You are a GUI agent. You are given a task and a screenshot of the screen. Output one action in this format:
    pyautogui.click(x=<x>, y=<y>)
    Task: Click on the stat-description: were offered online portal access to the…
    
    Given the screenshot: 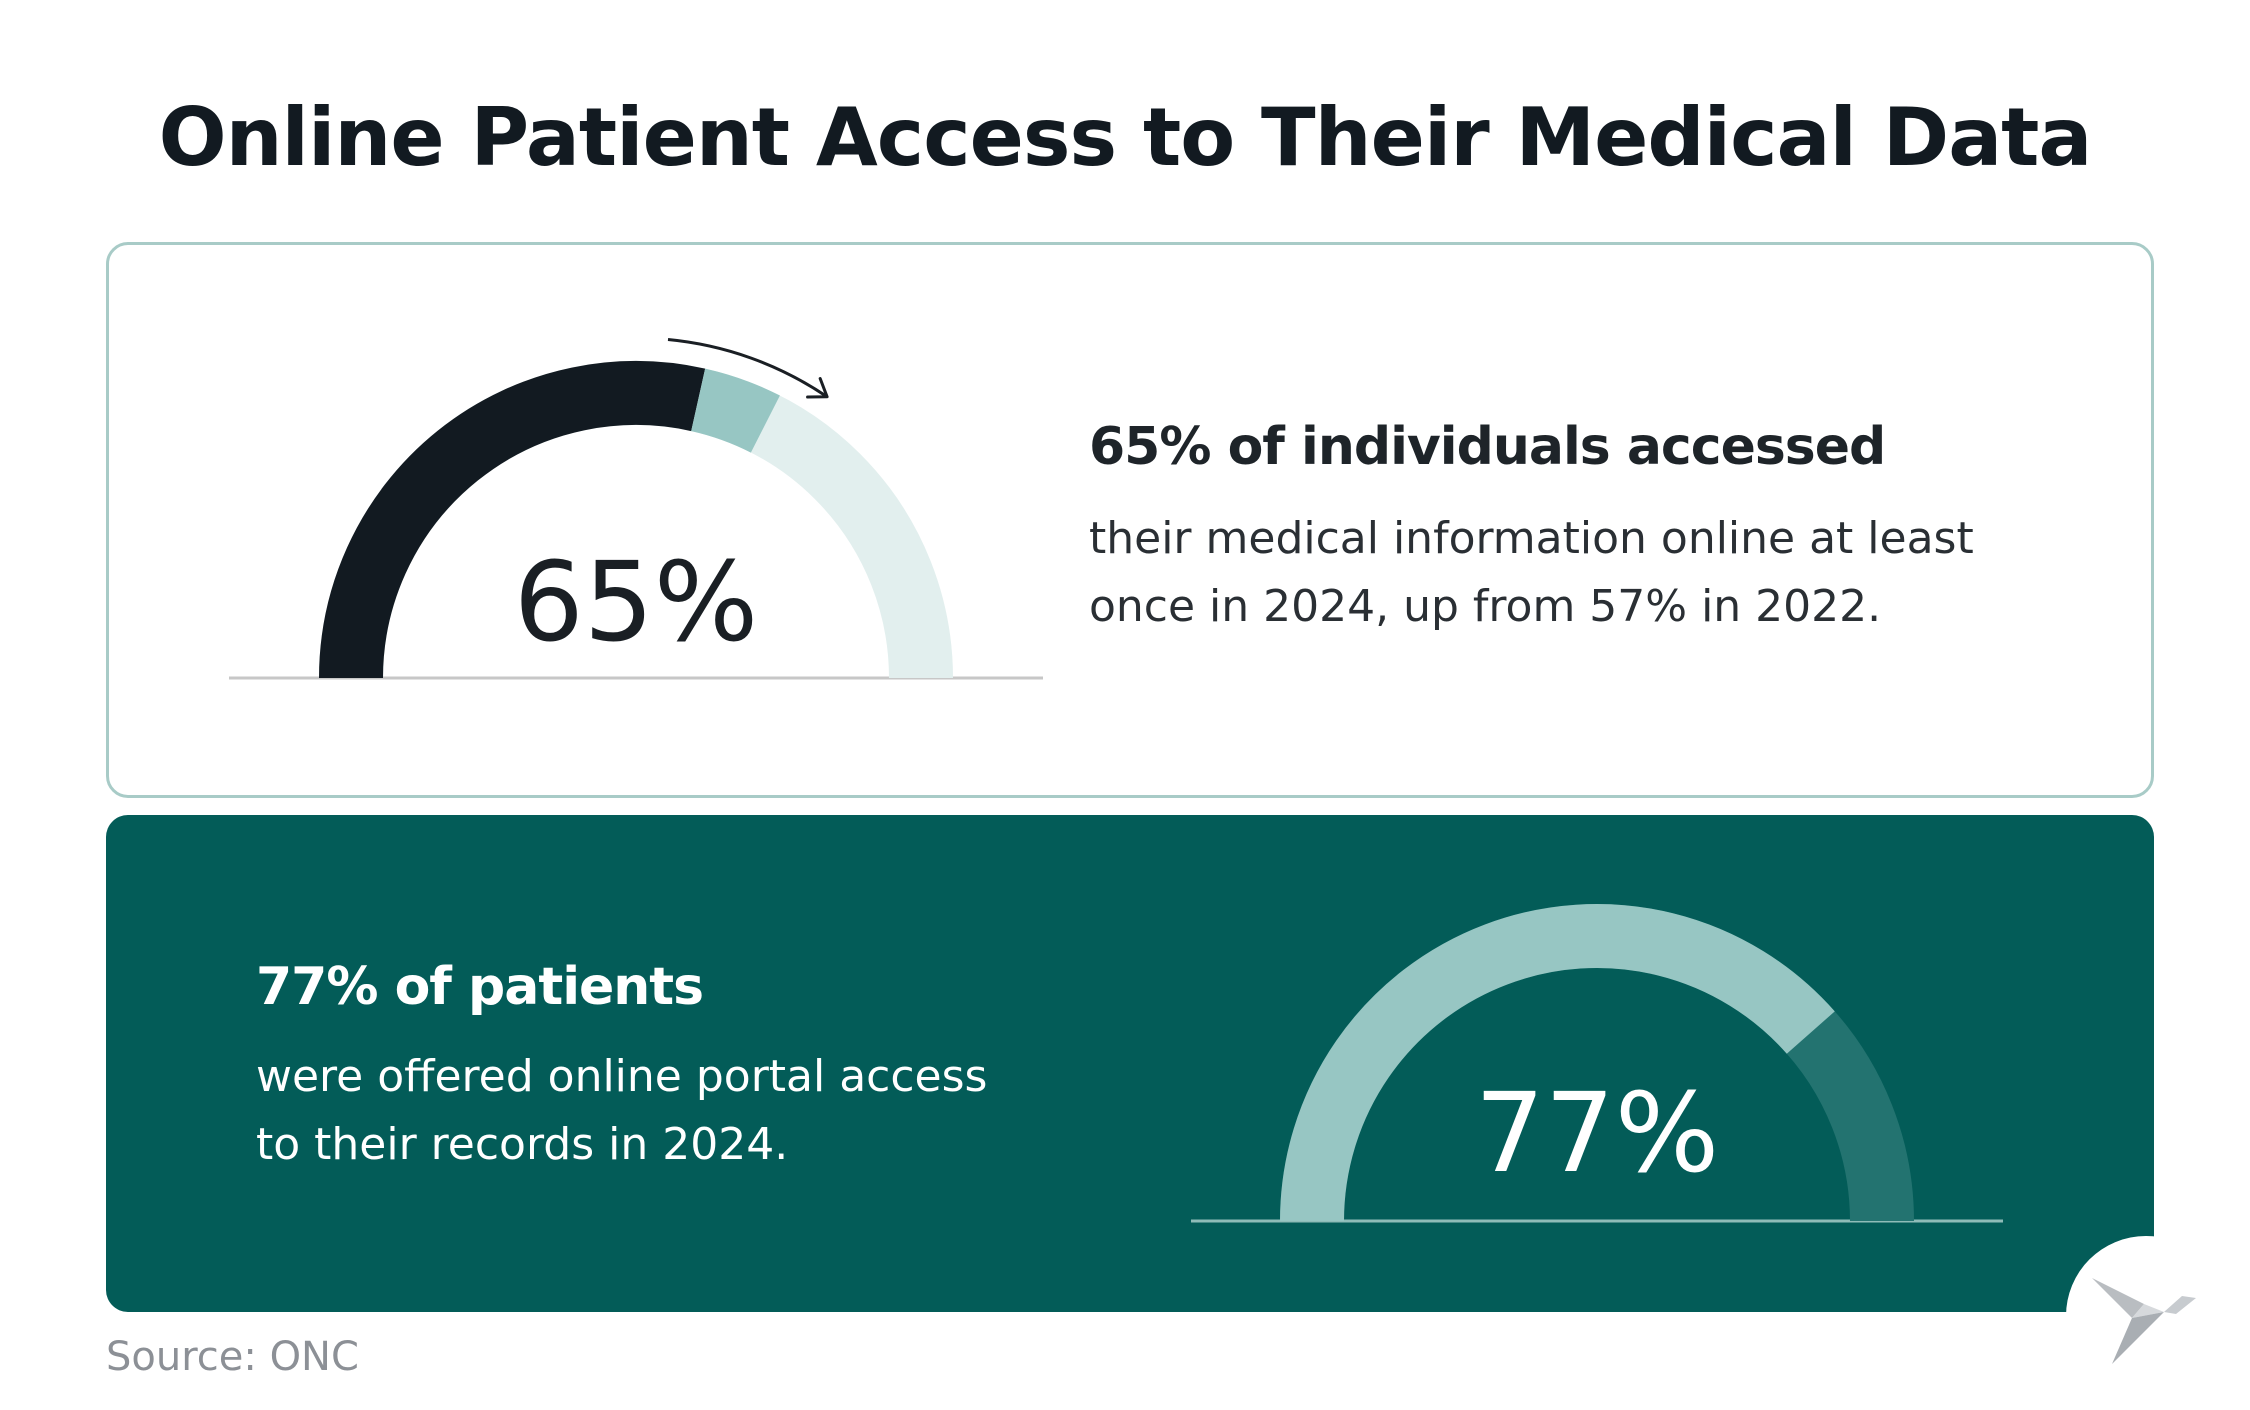 What is the action you would take?
    pyautogui.click(x=621, y=1111)
    